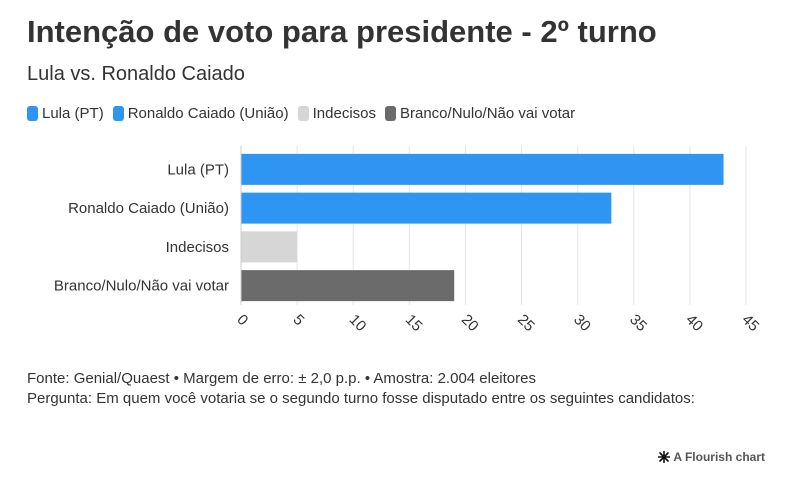  What do you see at coordinates (242, 320) in the screenshot?
I see `x-tick-label: 0` at bounding box center [242, 320].